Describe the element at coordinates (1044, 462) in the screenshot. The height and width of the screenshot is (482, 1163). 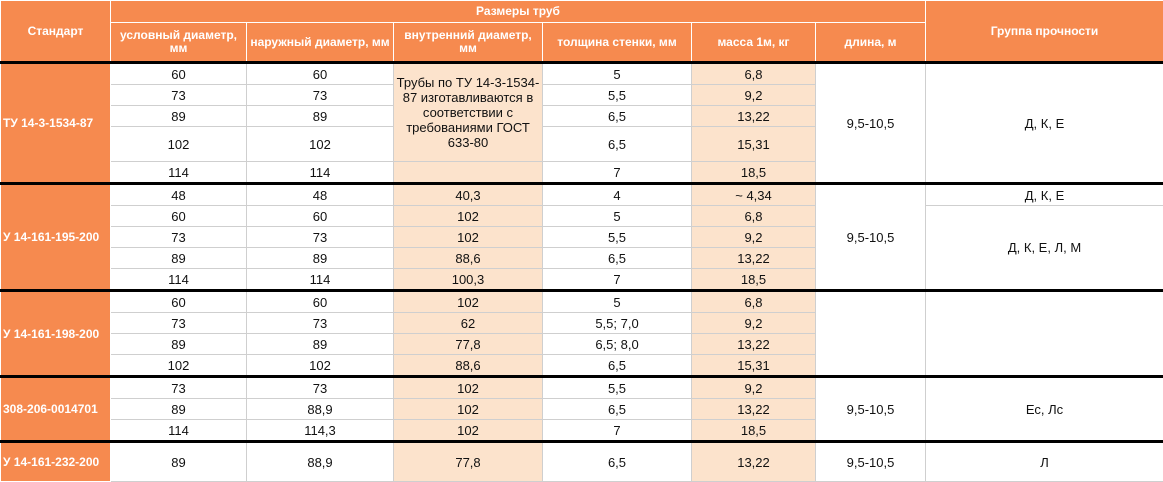
I see `strength-cell: Л` at that location.